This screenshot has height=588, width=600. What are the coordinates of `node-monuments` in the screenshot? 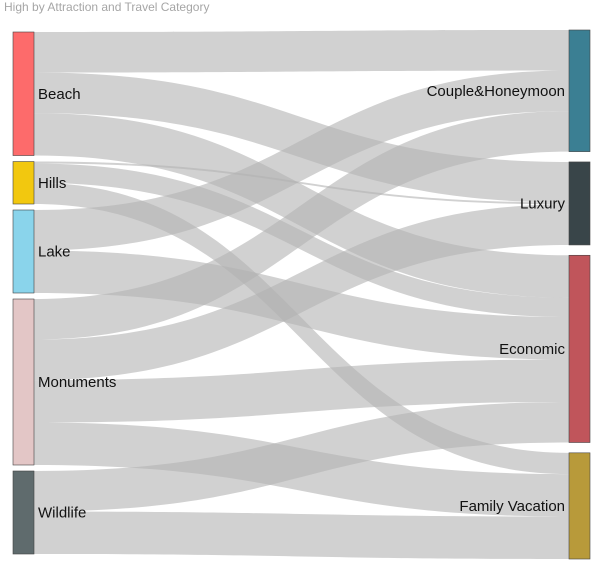 It's located at (23, 382).